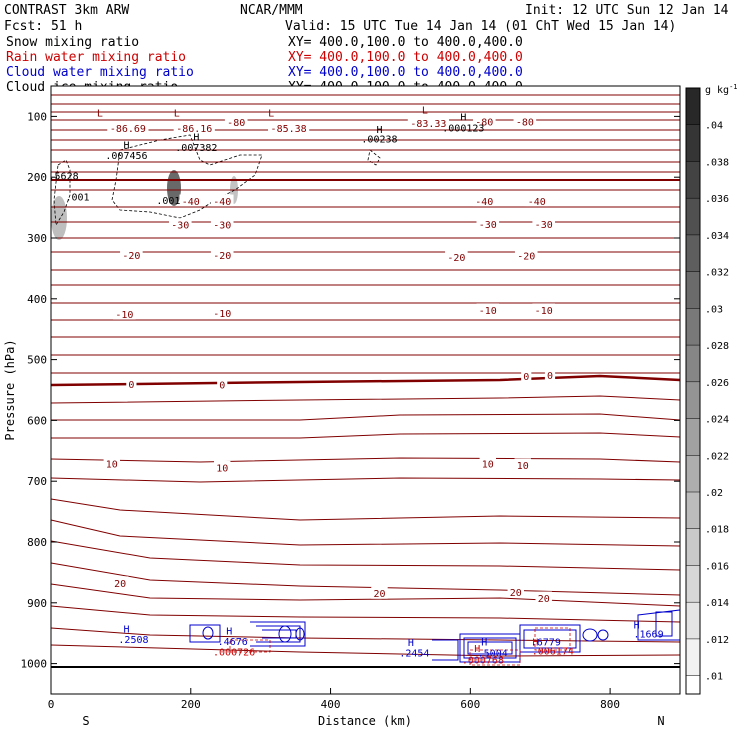 The height and width of the screenshot is (740, 740). I want to click on extremum-label: .2508, so click(133, 640).